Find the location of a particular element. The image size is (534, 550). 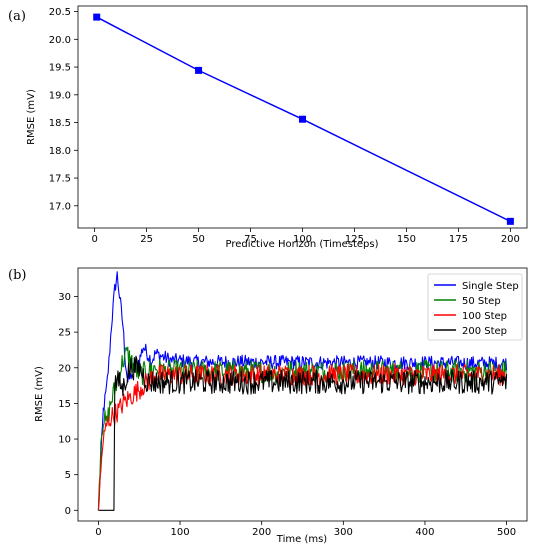

y-tick-label: 19.0 is located at coordinates (60, 95).